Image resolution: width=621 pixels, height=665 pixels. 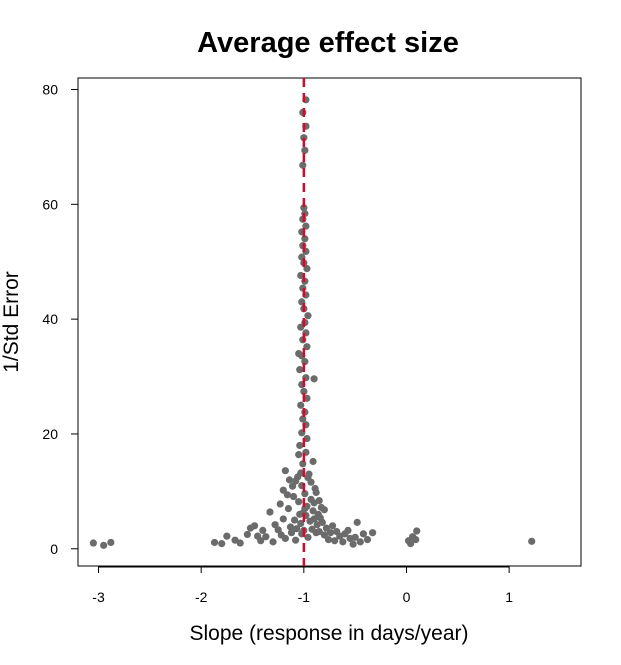 I want to click on chart-title: Average effect size, so click(x=328, y=43).